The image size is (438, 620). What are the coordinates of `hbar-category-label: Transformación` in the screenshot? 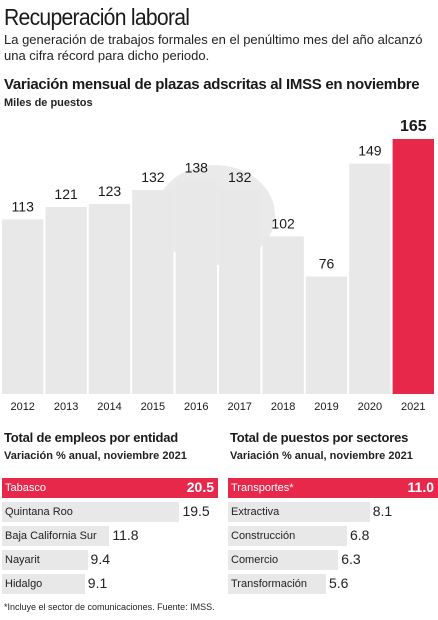 It's located at (269, 584).